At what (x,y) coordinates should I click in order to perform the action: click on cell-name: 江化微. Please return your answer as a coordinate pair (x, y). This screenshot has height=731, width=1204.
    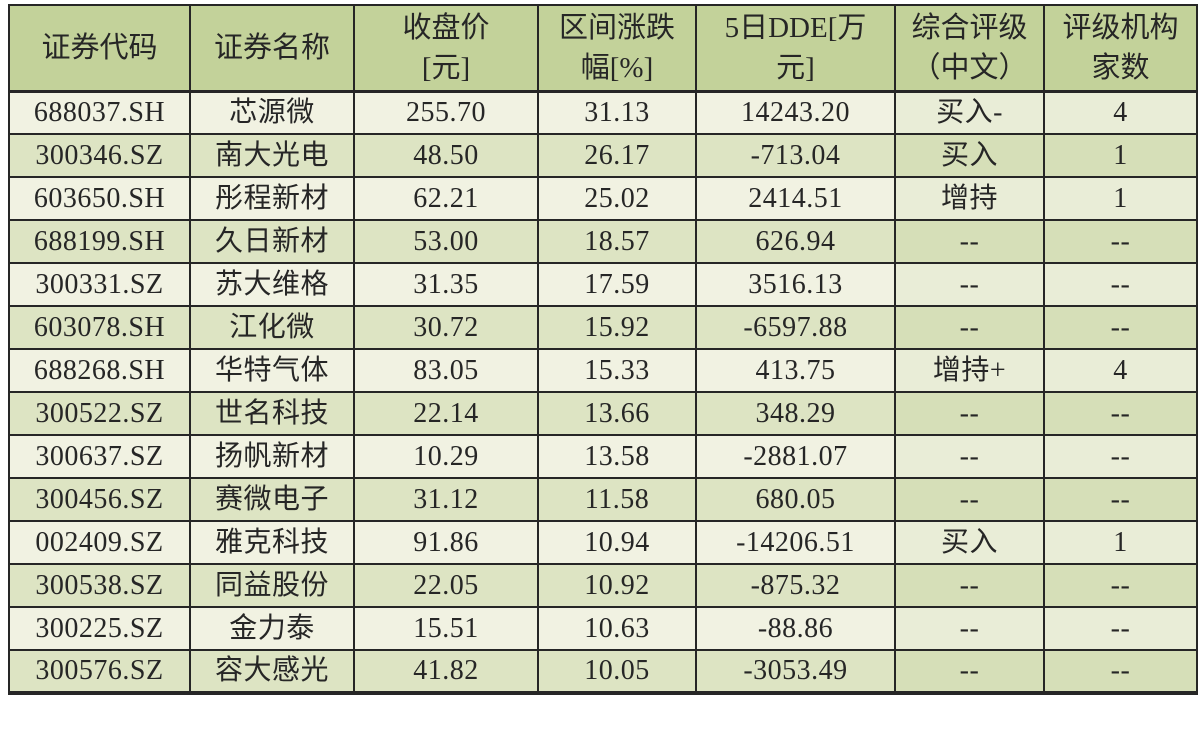
    Looking at the image, I should click on (272, 327).